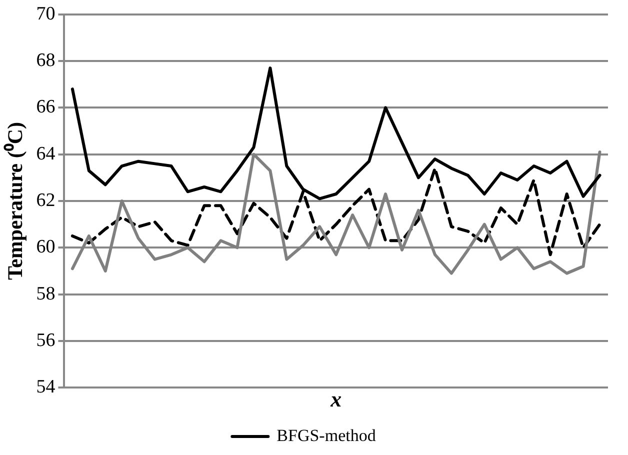 This screenshot has height=455, width=628. What do you see at coordinates (46, 107) in the screenshot?
I see `y-tick-label: 66` at bounding box center [46, 107].